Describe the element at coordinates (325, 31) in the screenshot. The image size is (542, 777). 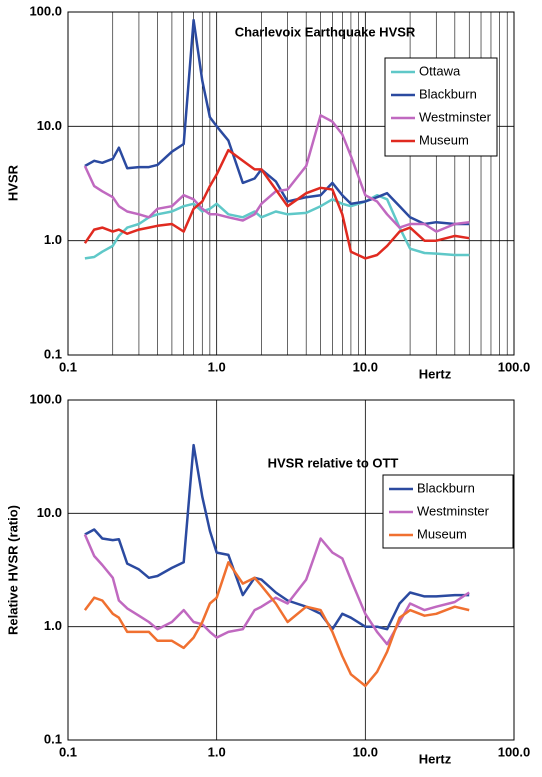
I see `chart-title: Charlevoix Earthquake HVSR` at that location.